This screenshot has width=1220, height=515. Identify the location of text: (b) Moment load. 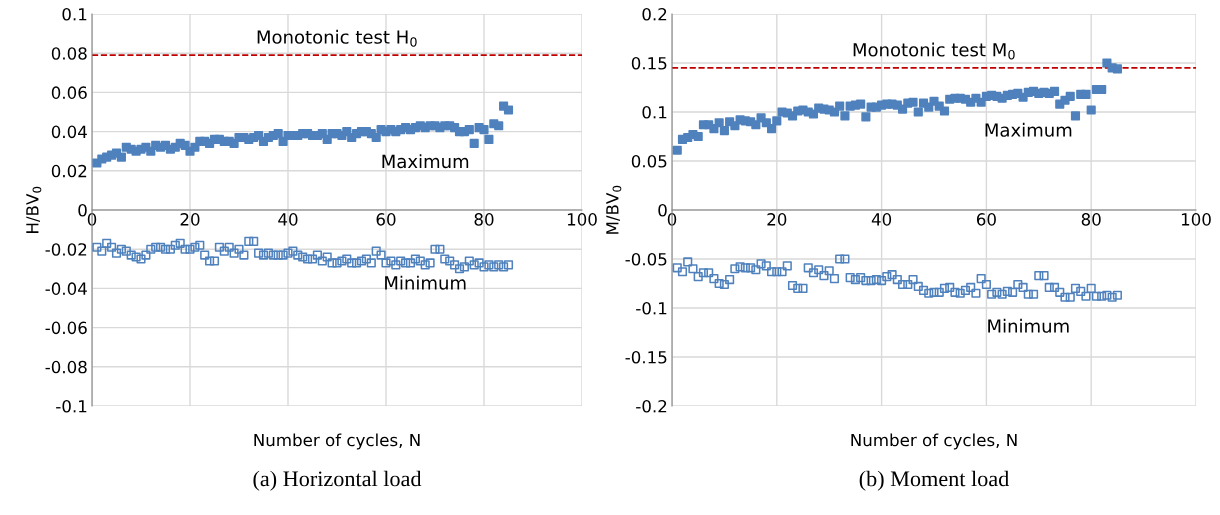
(934, 480).